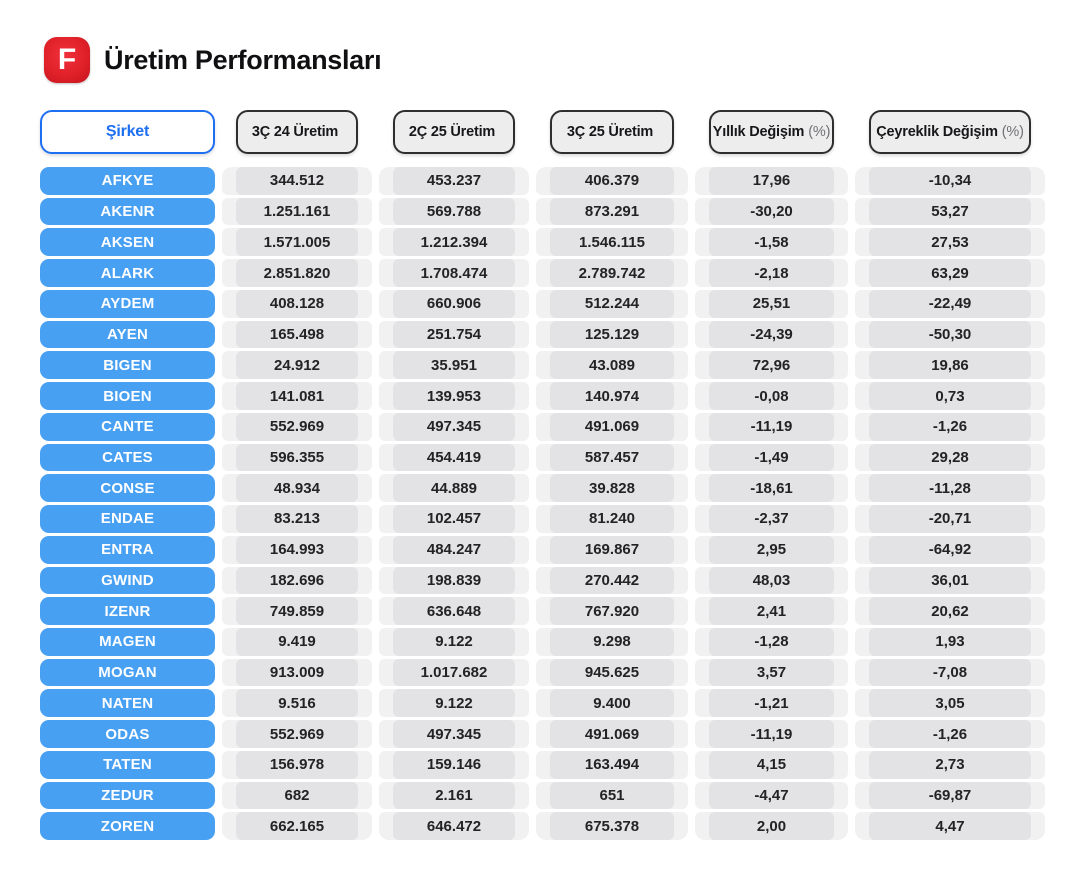  I want to click on value-cell: 1.571.005, so click(297, 242).